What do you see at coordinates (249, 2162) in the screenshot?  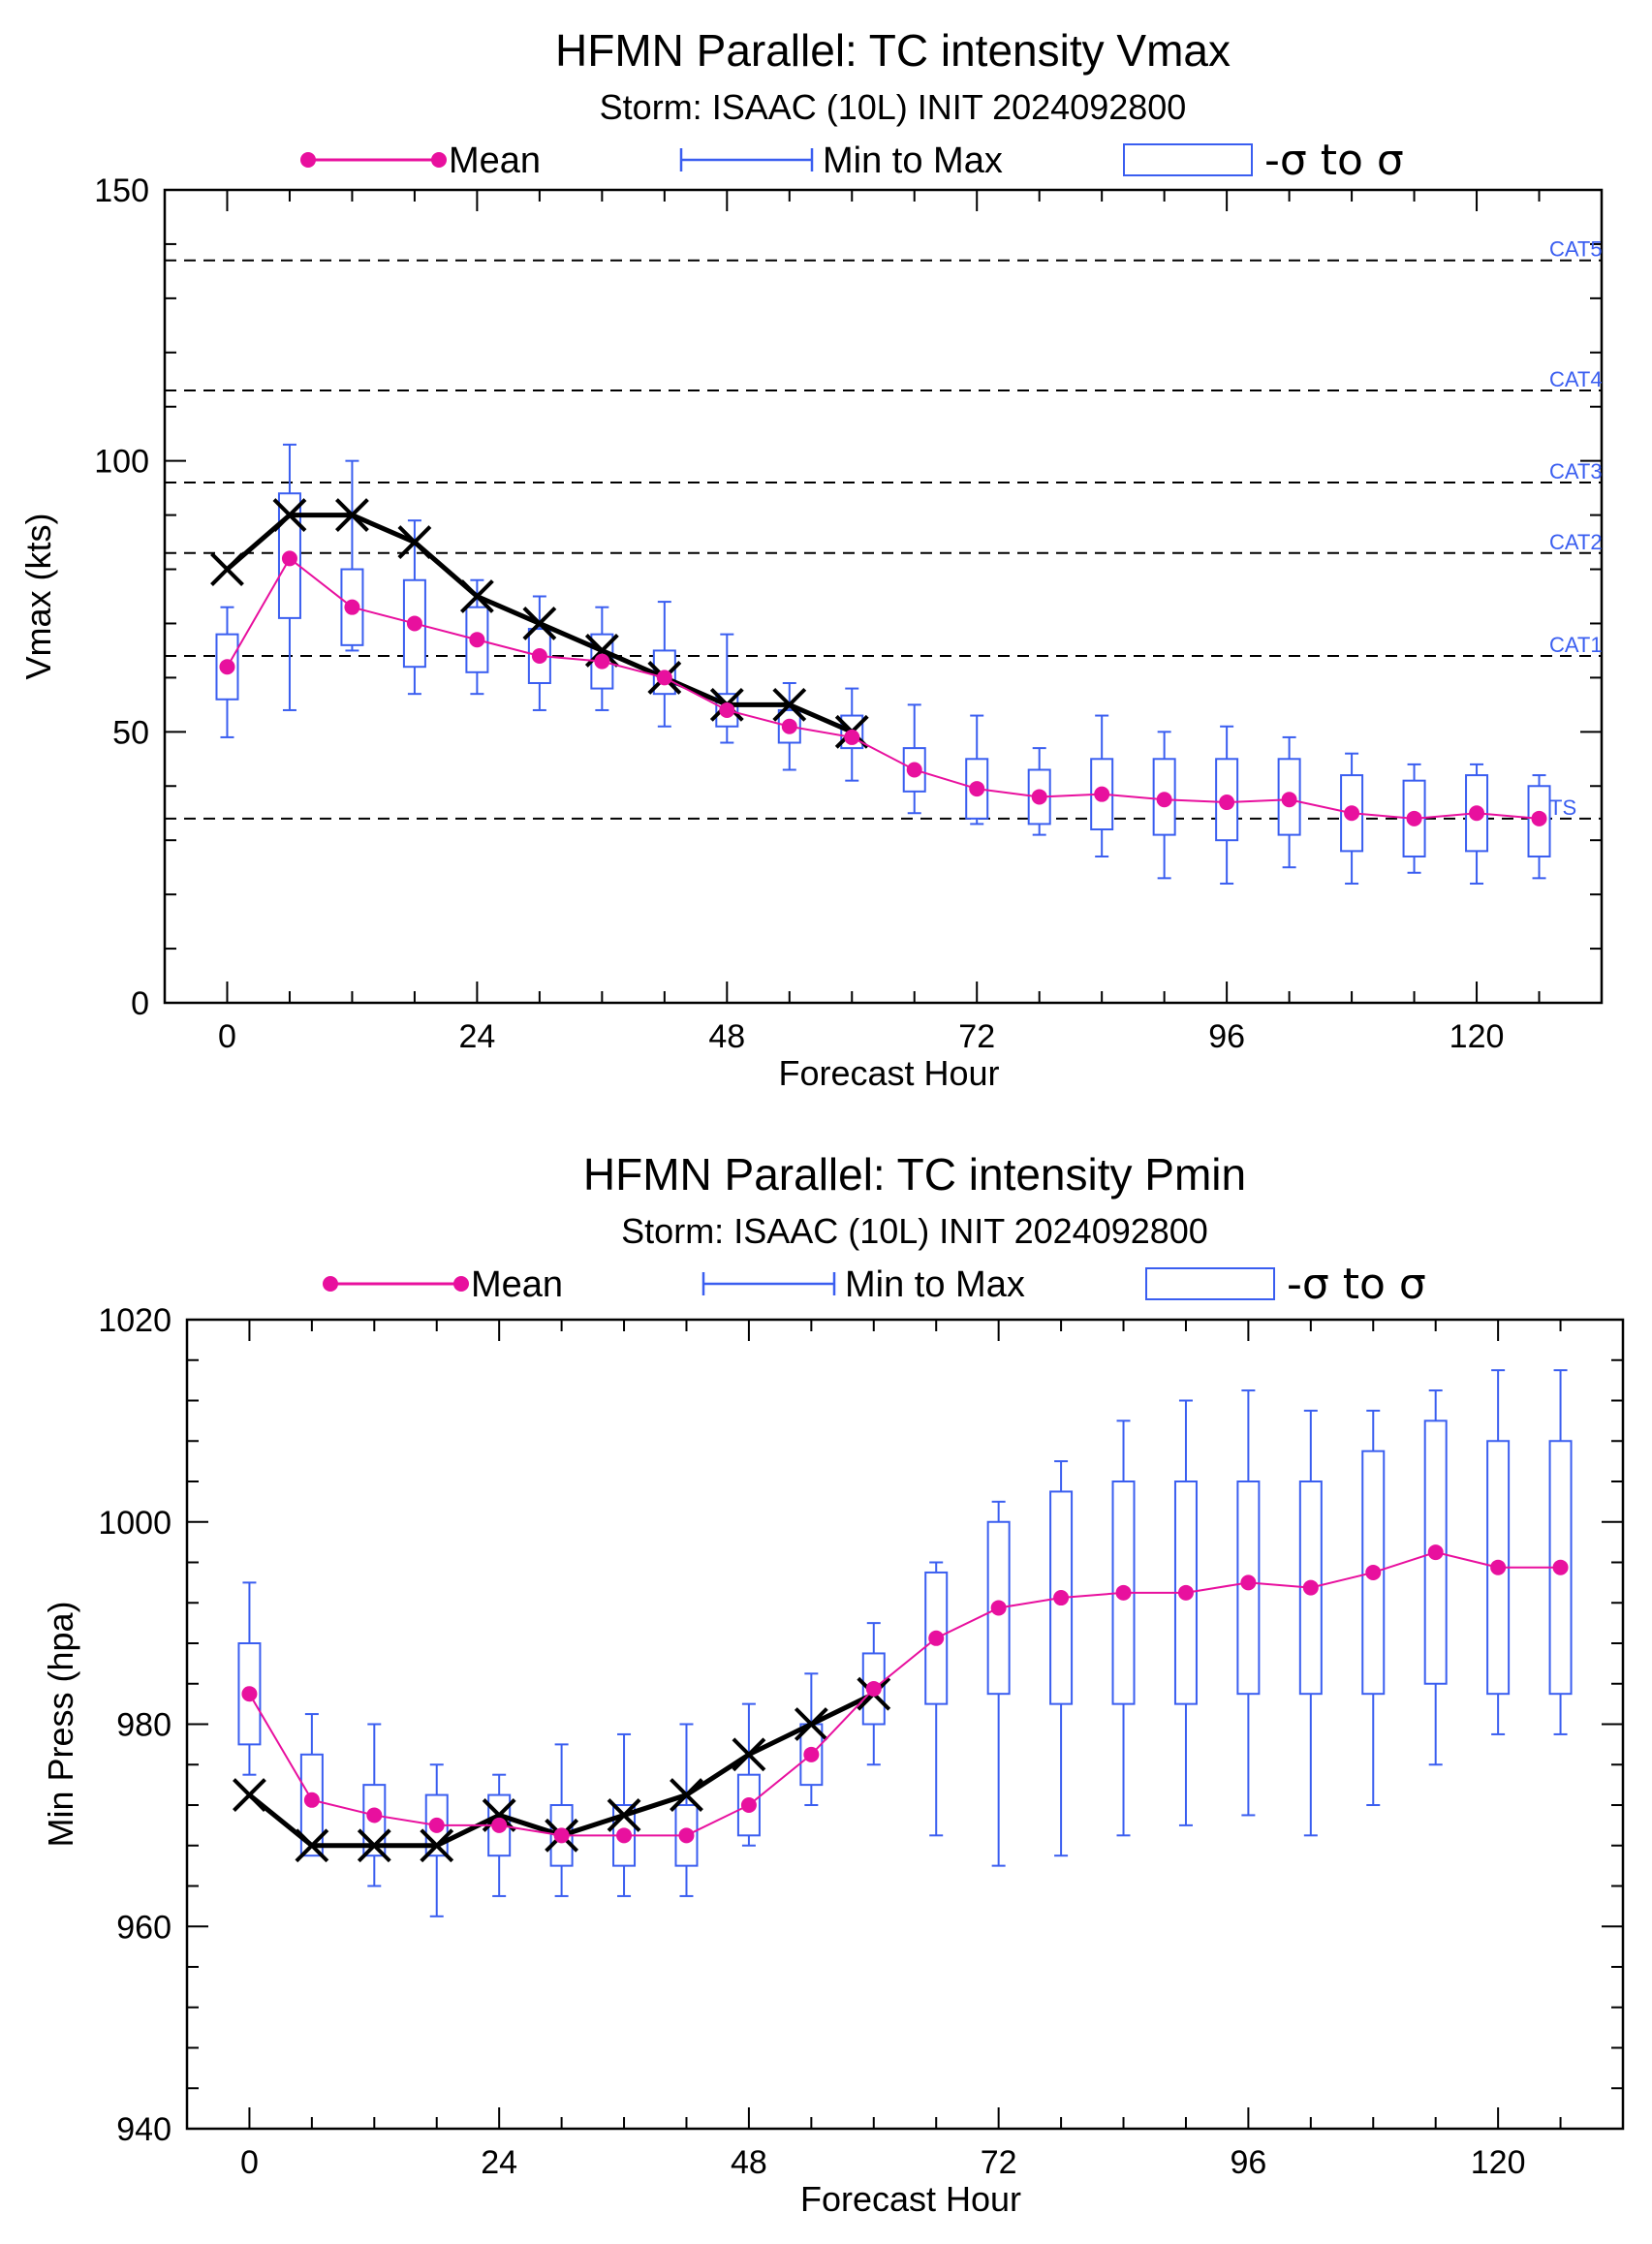 I see `x-tick-label: 0` at bounding box center [249, 2162].